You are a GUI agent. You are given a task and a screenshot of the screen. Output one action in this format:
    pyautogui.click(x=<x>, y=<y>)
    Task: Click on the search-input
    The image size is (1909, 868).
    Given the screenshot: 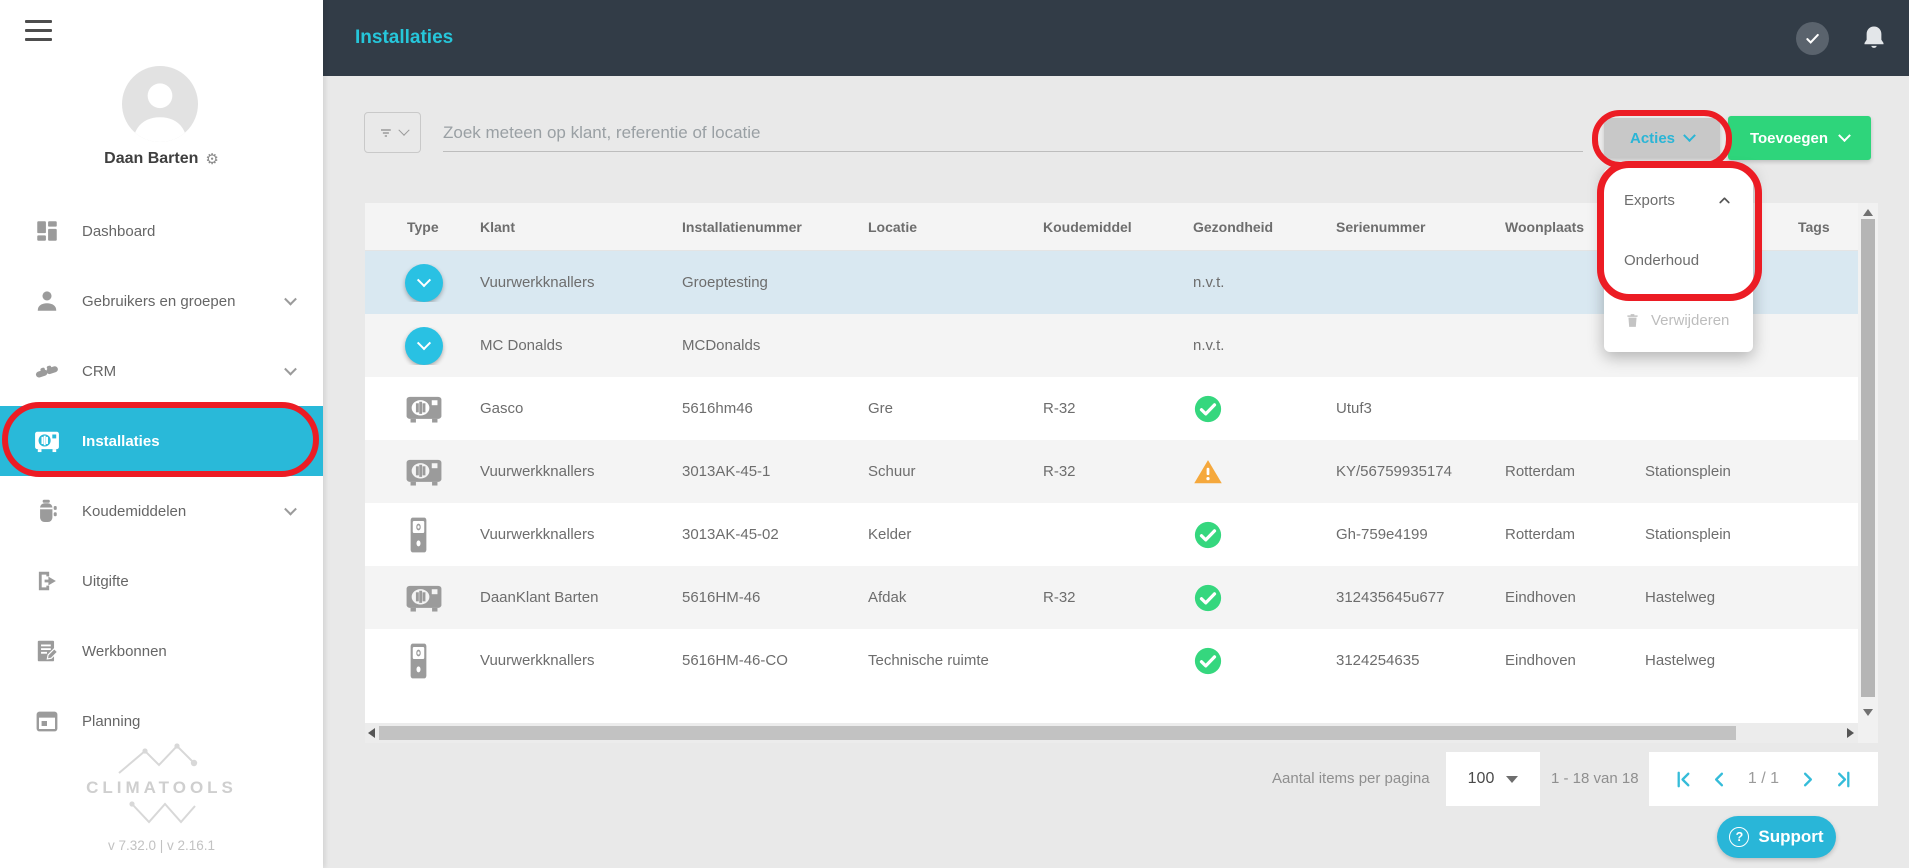 What is the action you would take?
    pyautogui.click(x=1013, y=133)
    